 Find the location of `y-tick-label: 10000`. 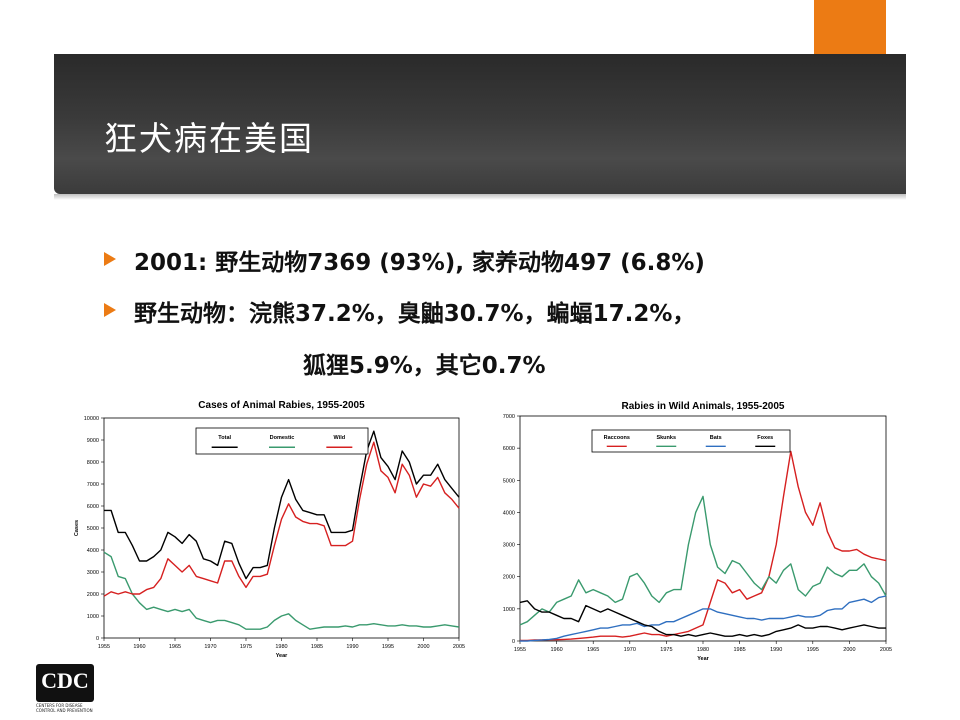

y-tick-label: 10000 is located at coordinates (91, 419).